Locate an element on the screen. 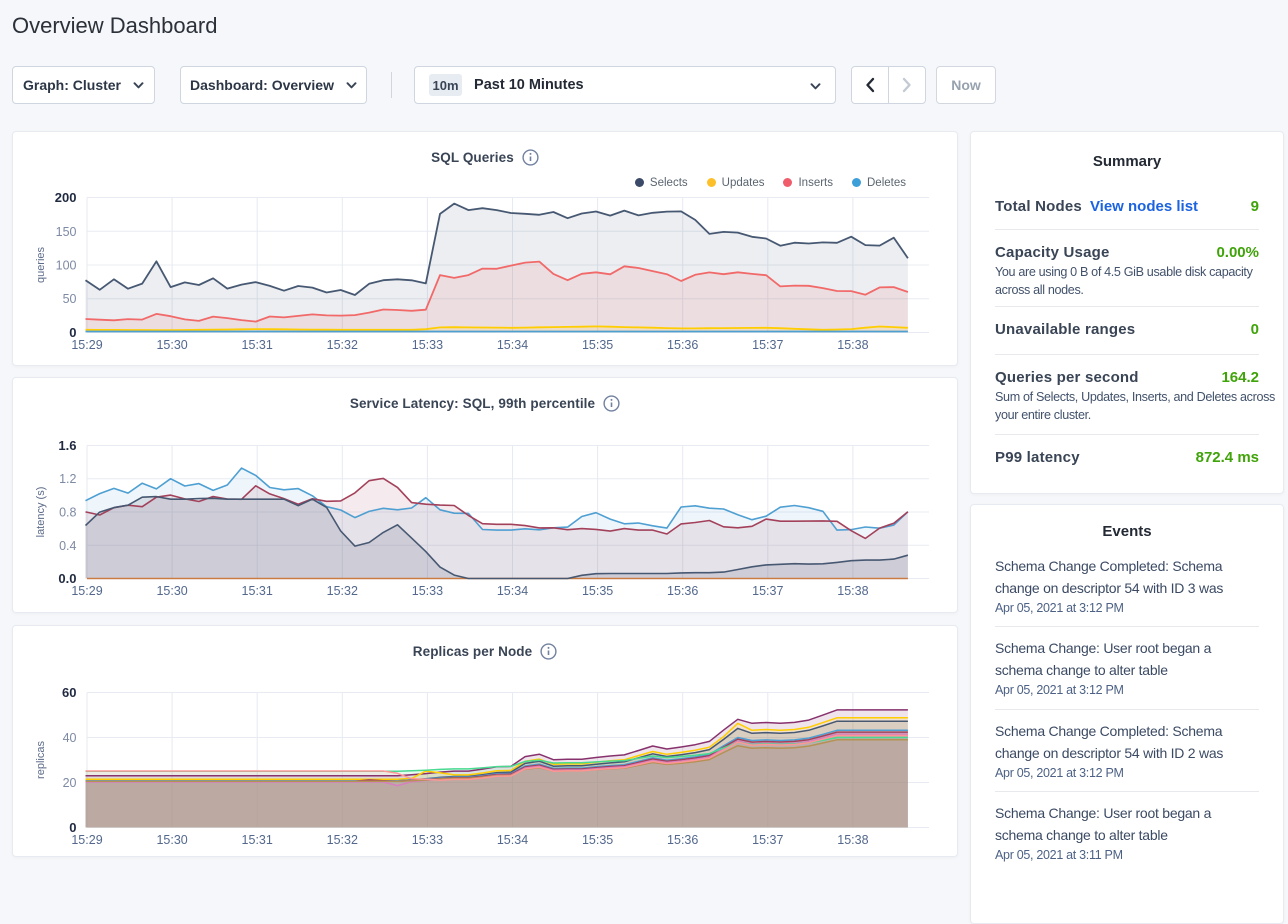  svg-text: 100 is located at coordinates (66, 266).